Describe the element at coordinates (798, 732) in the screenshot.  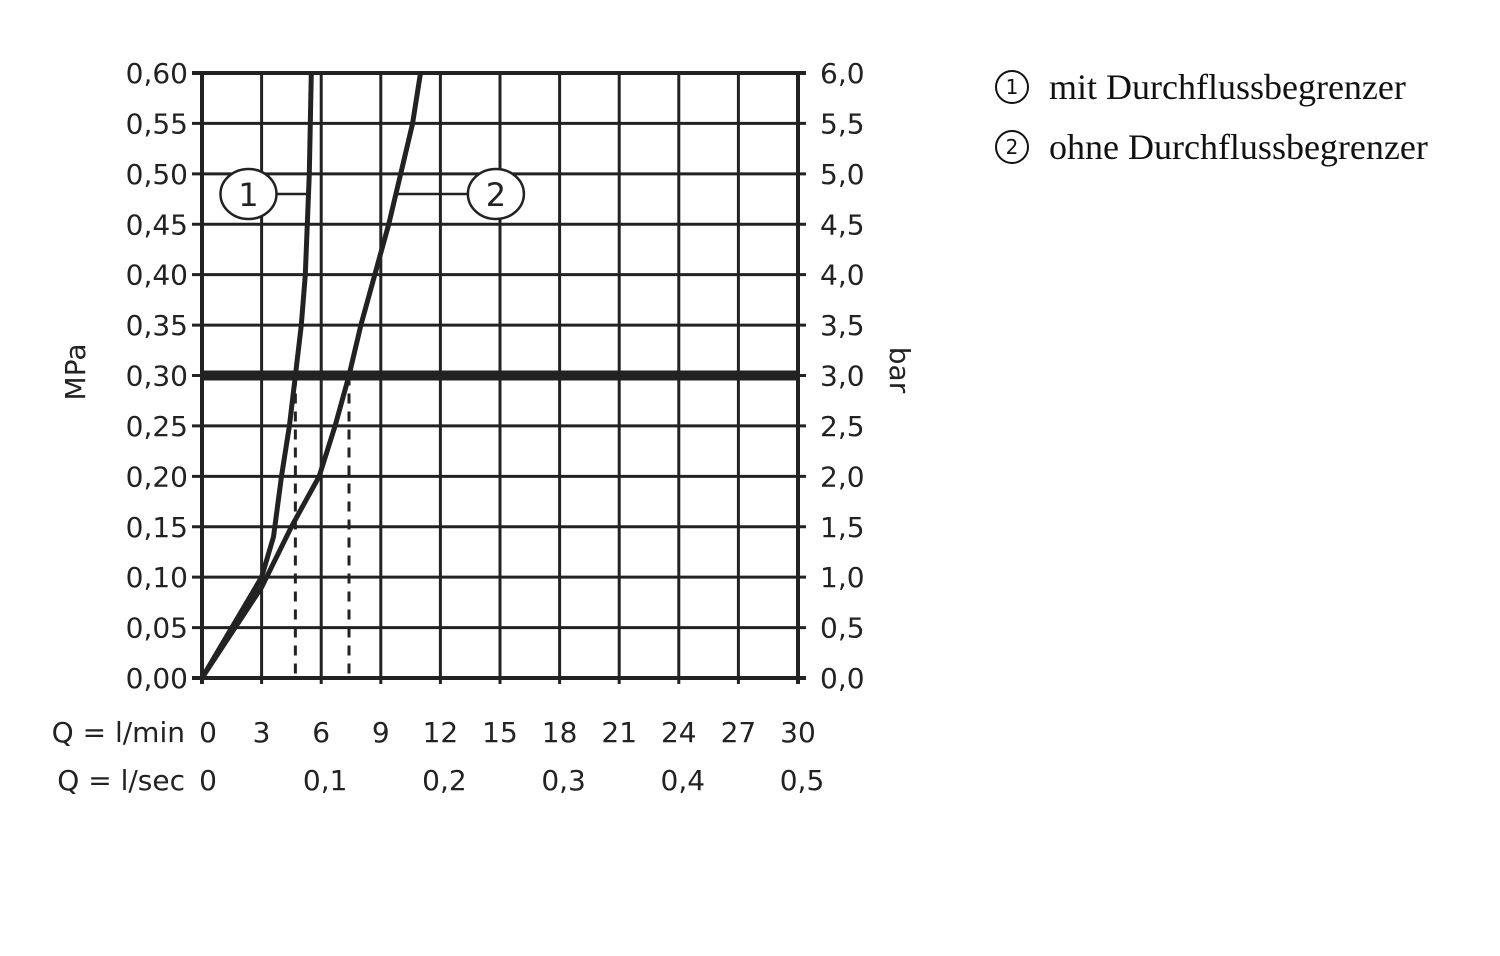
I see `x-tick-lmin: 30` at that location.